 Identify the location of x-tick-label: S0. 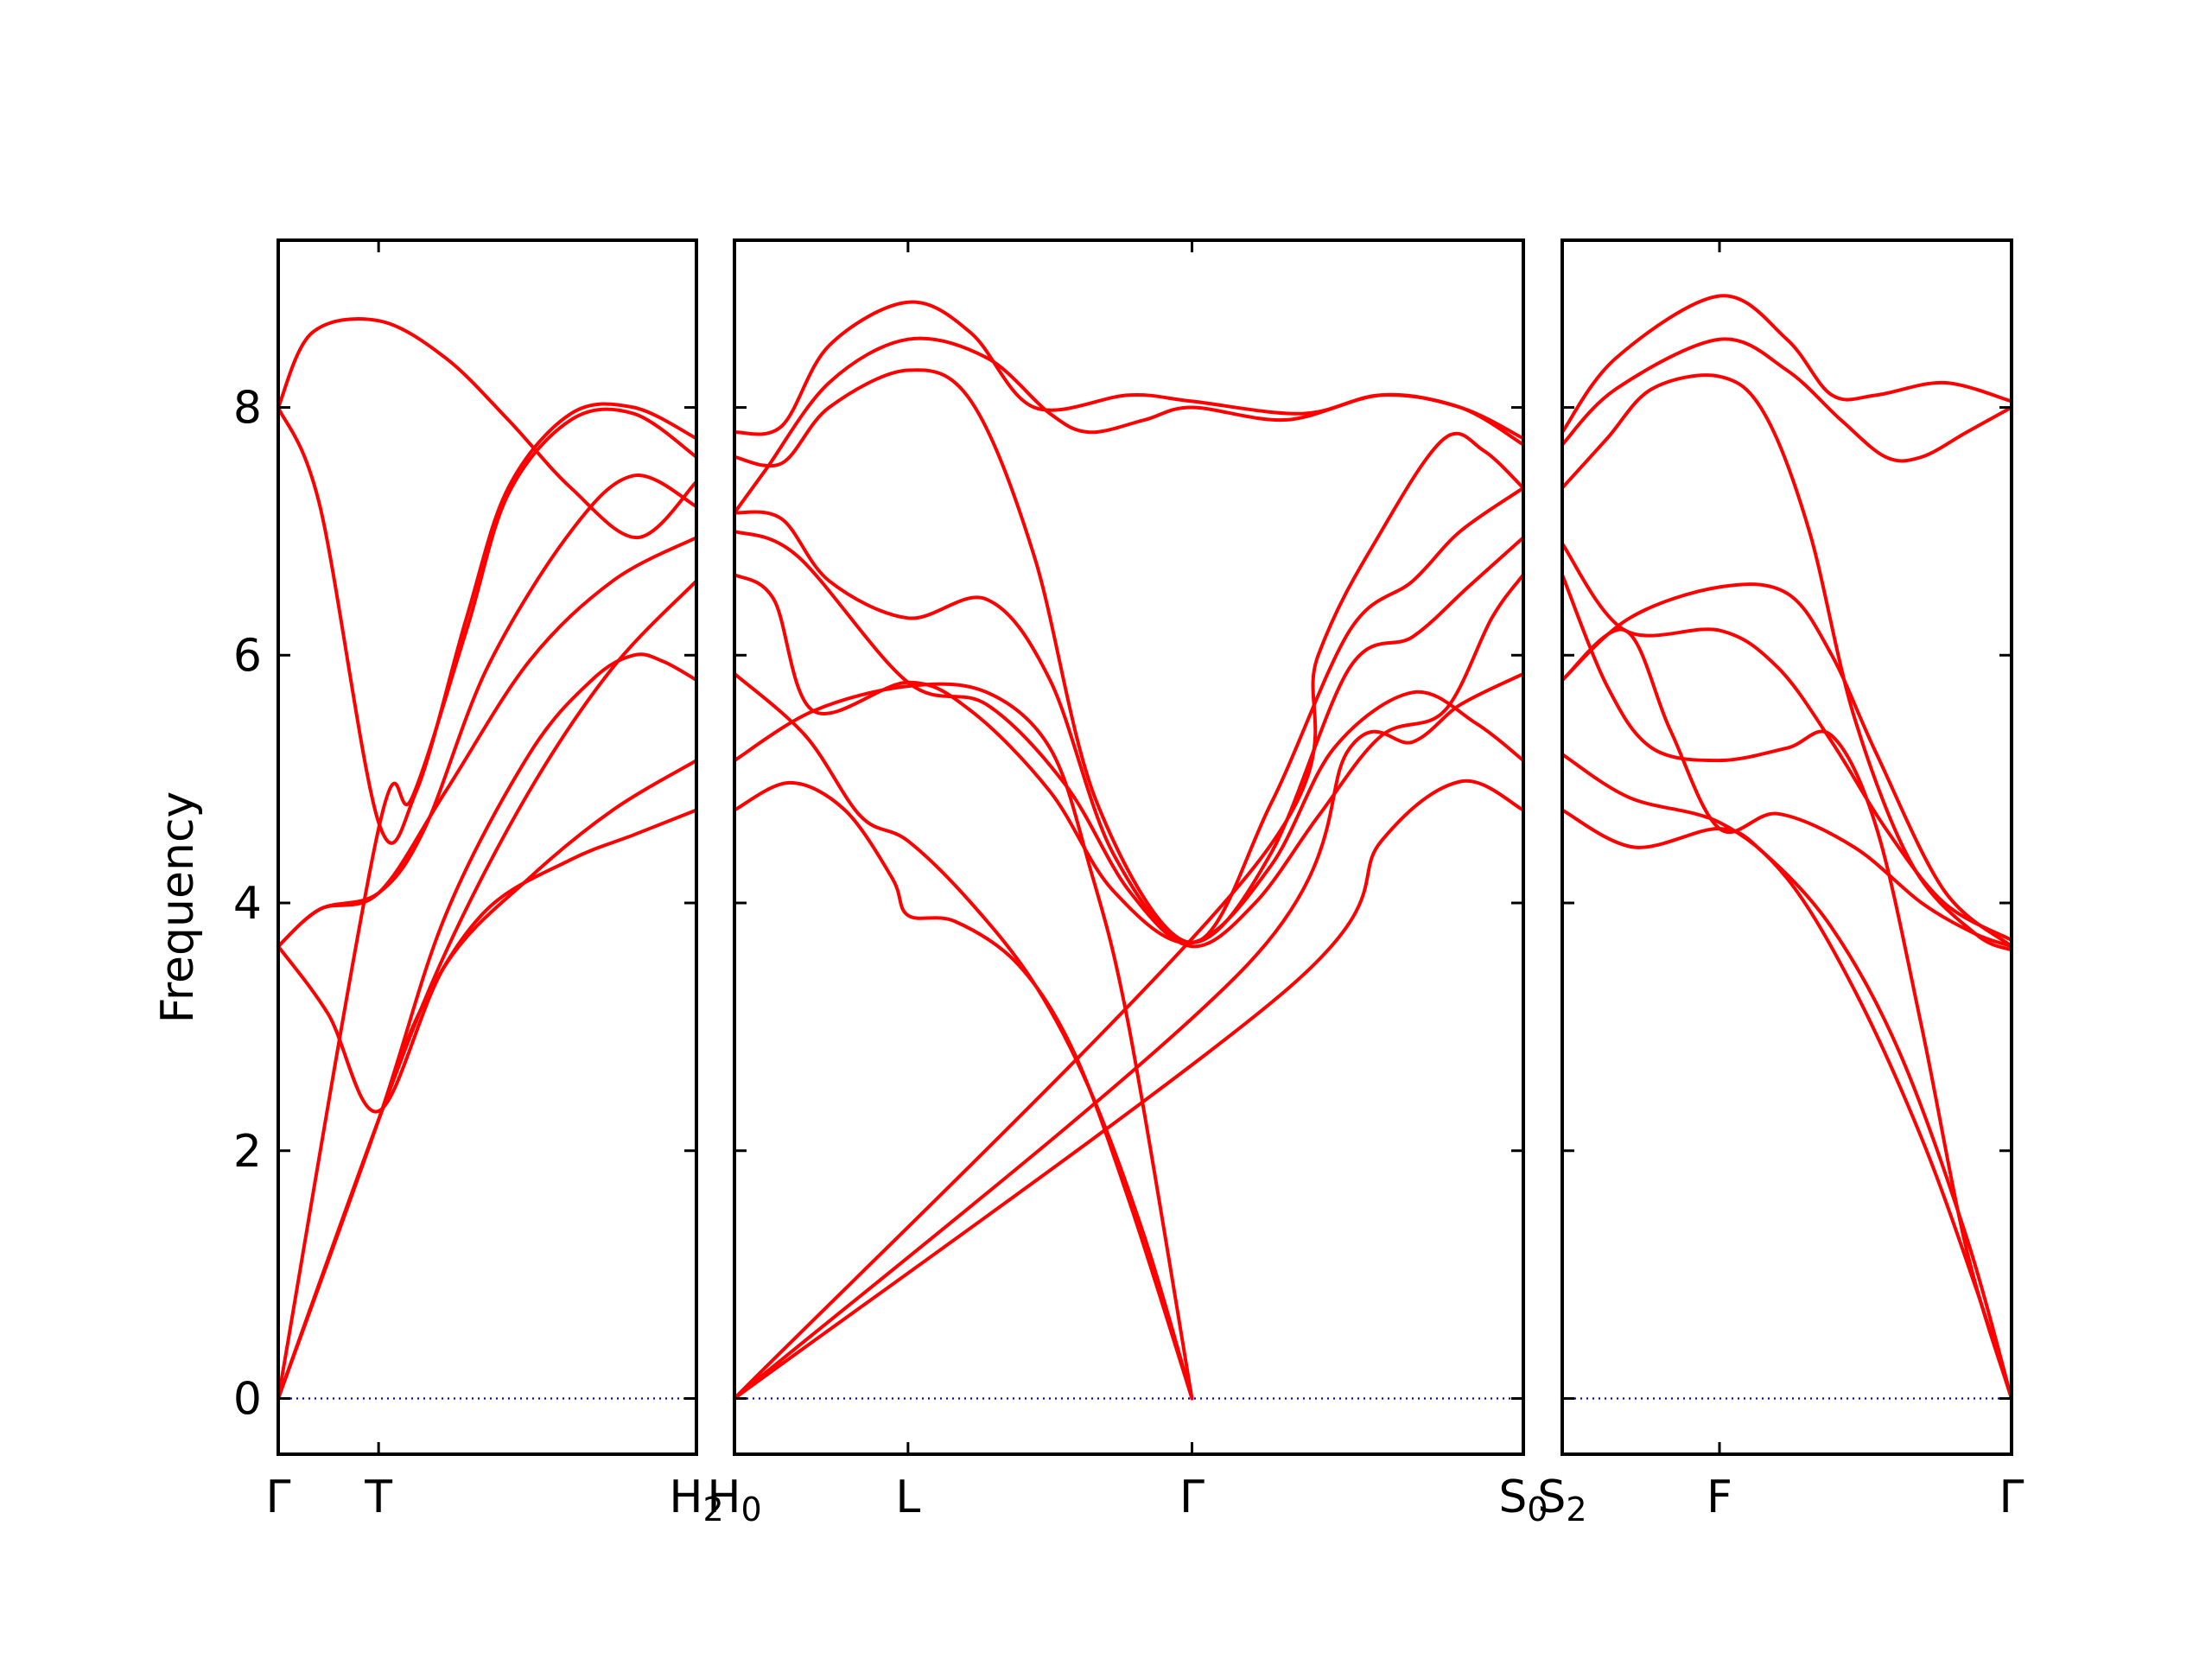
(1523, 1500).